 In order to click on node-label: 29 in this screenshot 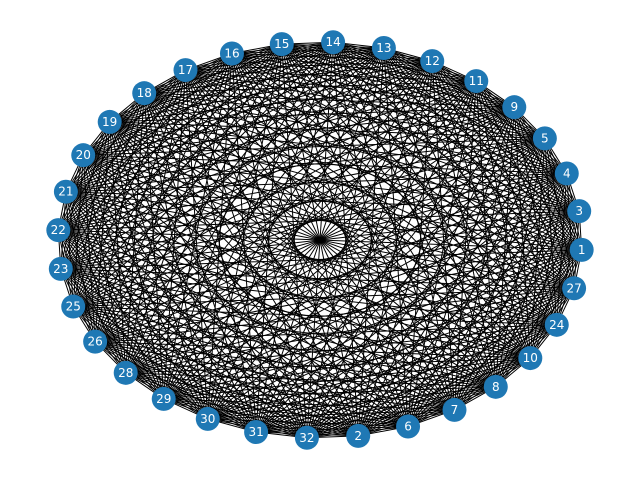, I will do `click(163, 399)`.